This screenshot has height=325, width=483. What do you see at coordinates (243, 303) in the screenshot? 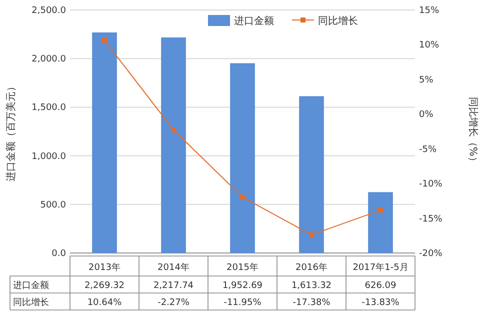
I see `data-label: -11.95%` at bounding box center [243, 303].